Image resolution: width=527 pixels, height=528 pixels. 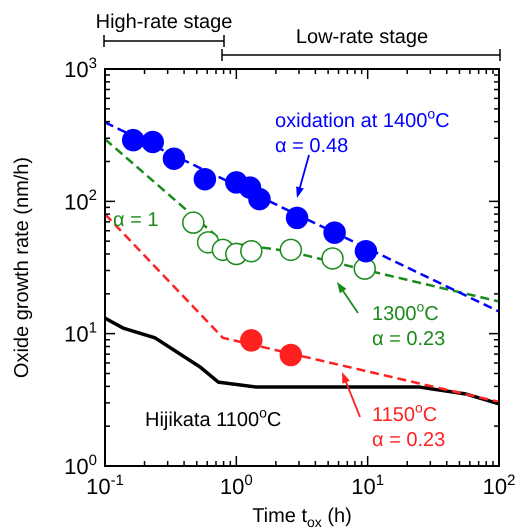 I want to click on y-axis-title: Oxide growth rate (nm/h), so click(x=22, y=267).